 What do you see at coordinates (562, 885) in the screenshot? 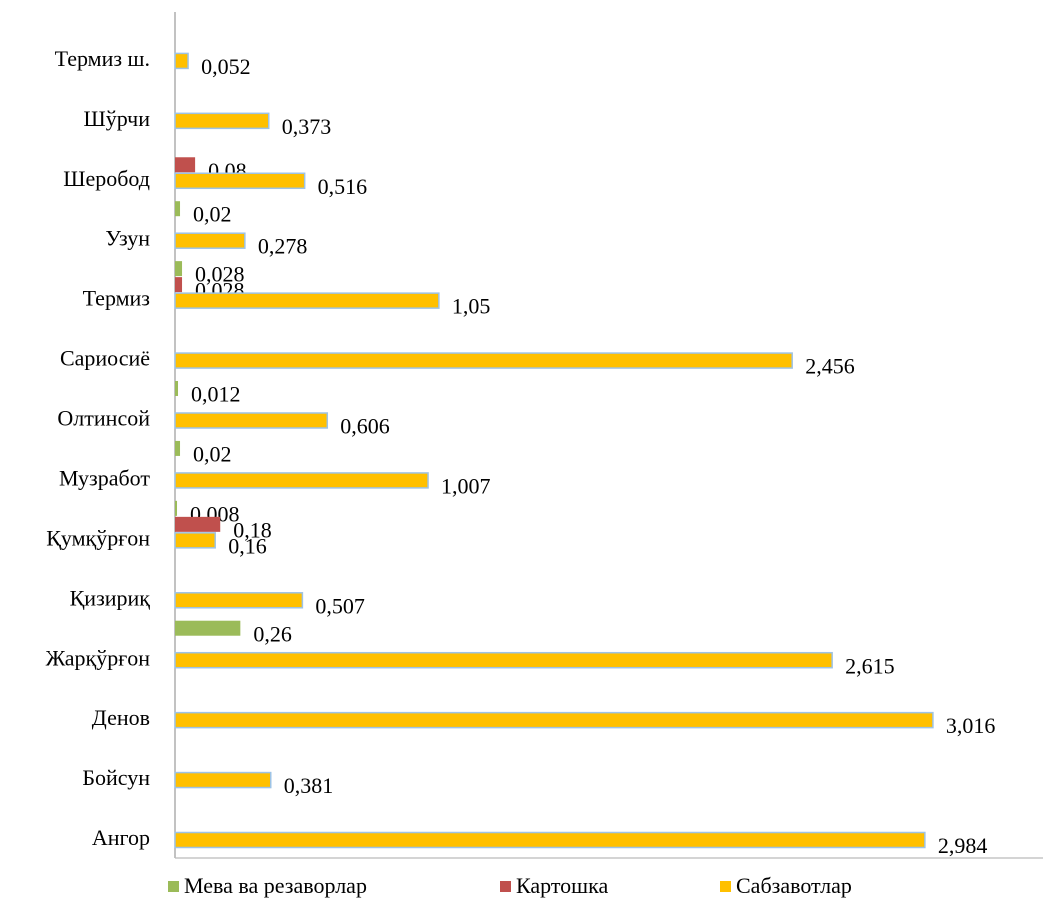
I see `legend-label: Картошка` at bounding box center [562, 885].